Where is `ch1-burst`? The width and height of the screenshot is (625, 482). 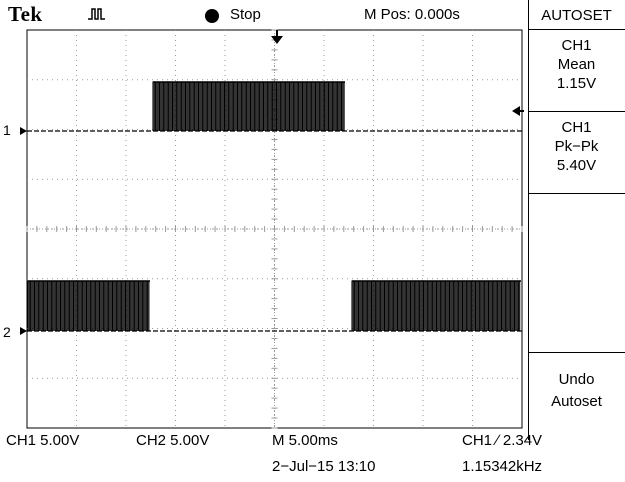
ch1-burst is located at coordinates (248, 106).